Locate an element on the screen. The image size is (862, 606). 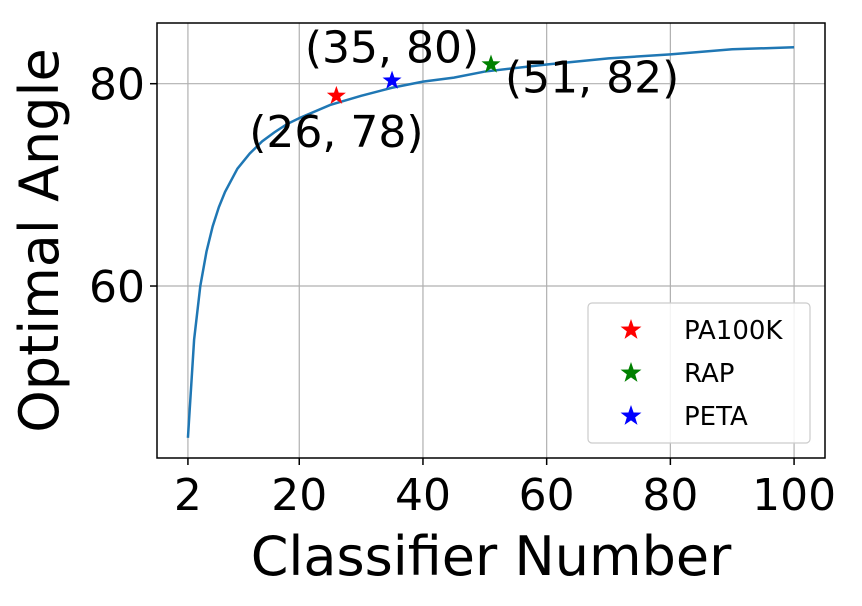
legend-box is located at coordinates (699, 373).